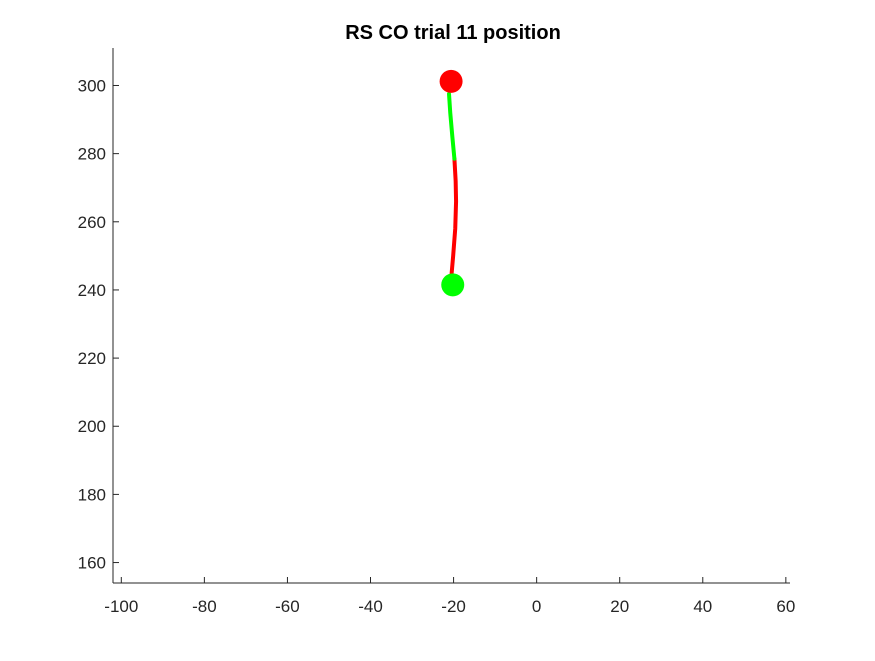 The height and width of the screenshot is (661, 875). What do you see at coordinates (453, 285) in the screenshot?
I see `start-marker` at bounding box center [453, 285].